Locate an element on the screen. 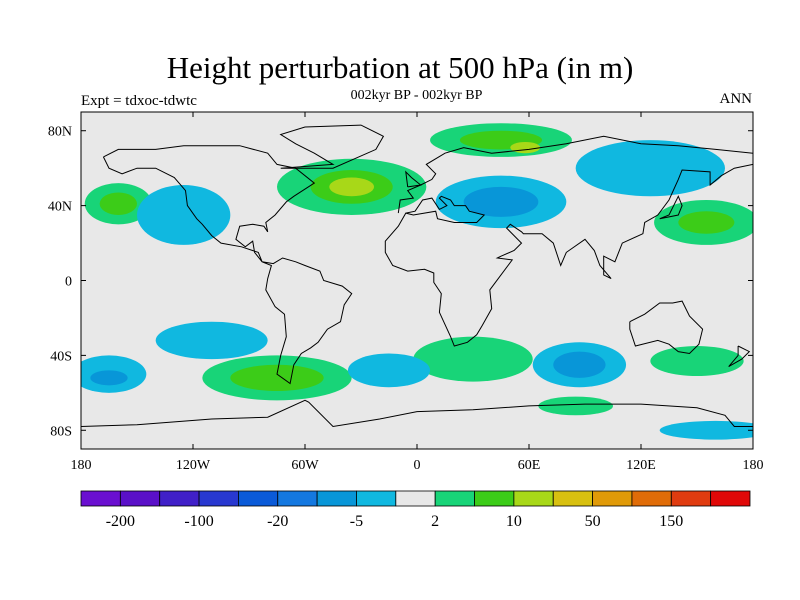  colorbar-label-2: -20 is located at coordinates (277, 521).